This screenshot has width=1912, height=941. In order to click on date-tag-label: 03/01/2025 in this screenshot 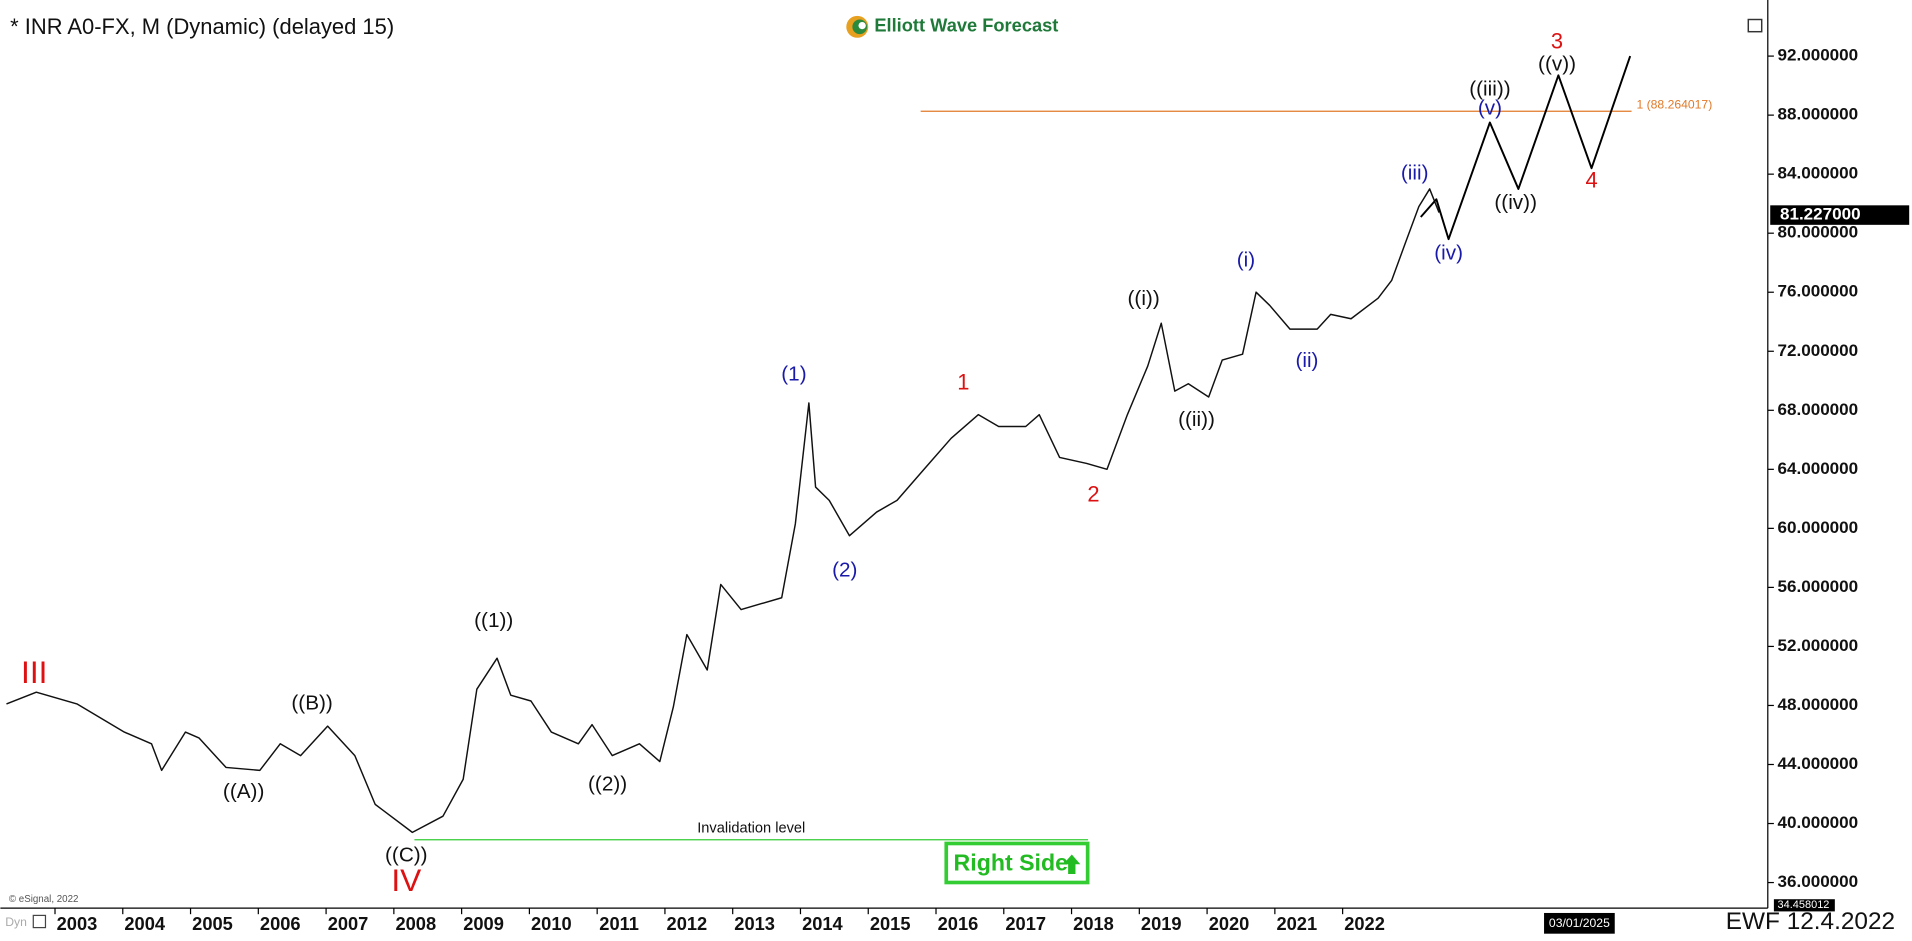, I will do `click(1579, 923)`.